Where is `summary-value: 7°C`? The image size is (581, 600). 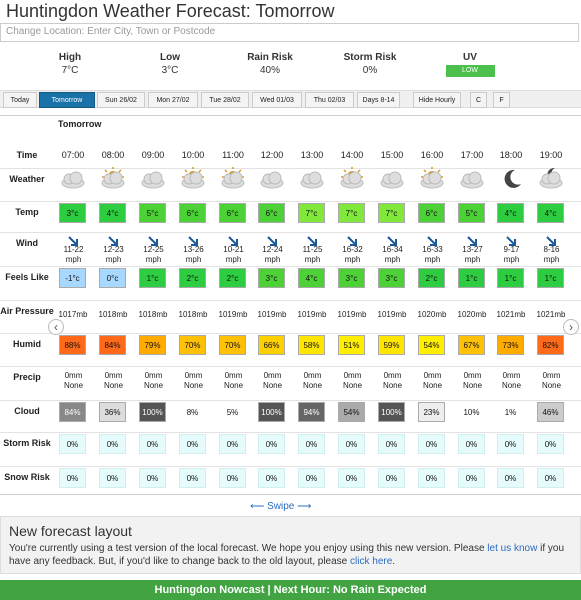
summary-value: 7°C is located at coordinates (70, 70).